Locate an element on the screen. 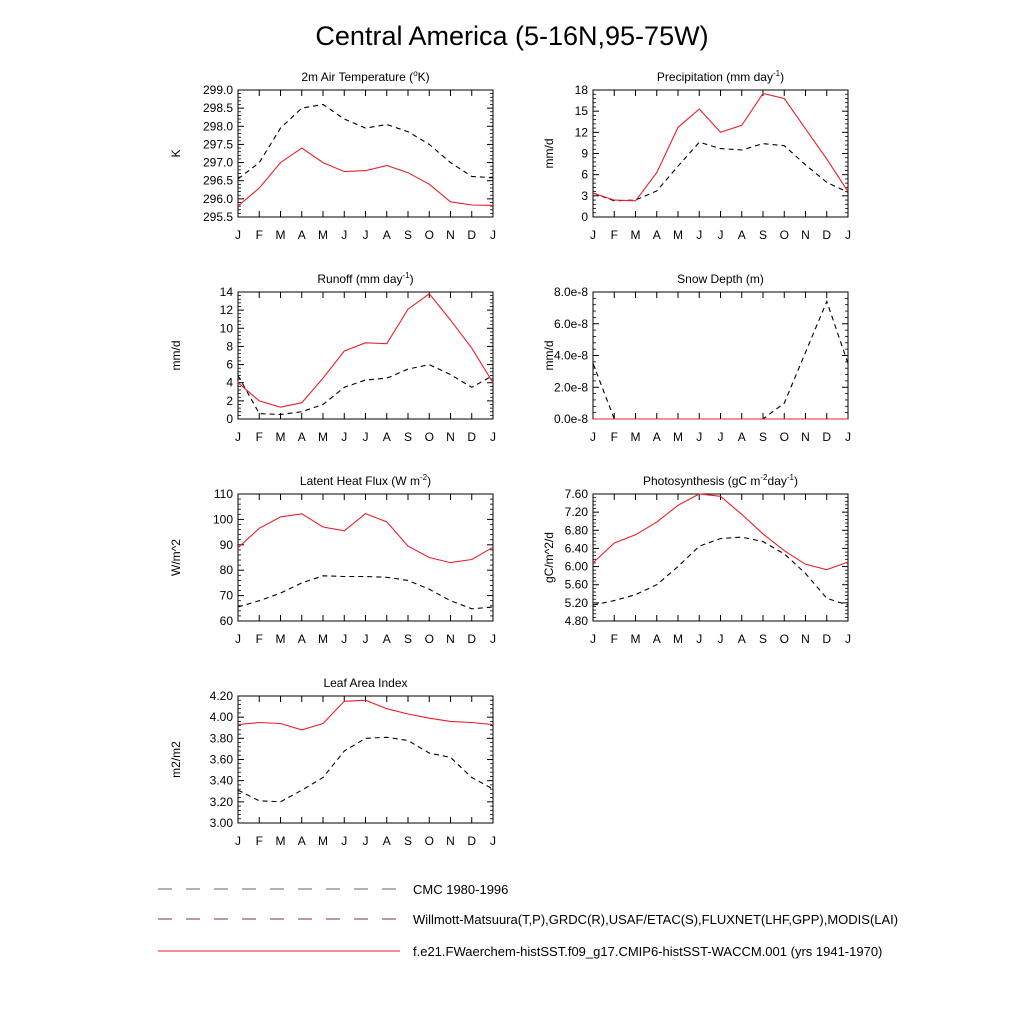 The image size is (1024, 1024). panel-title: Precipitation (mm day-1) is located at coordinates (720, 76).